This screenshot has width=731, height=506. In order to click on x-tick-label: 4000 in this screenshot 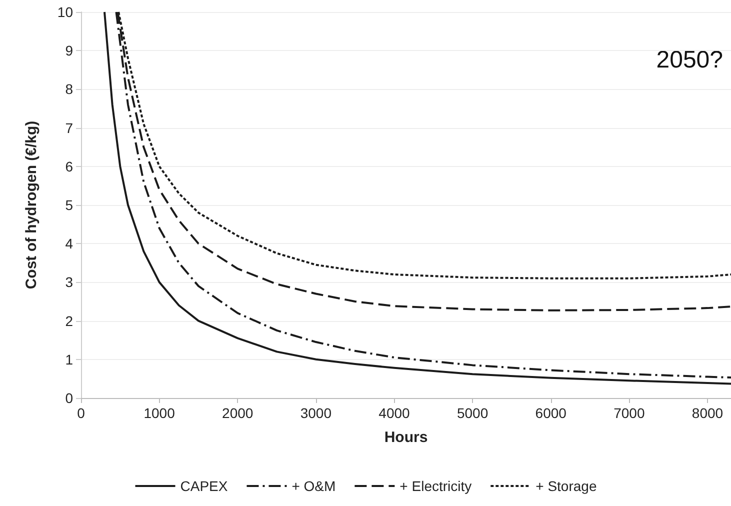, I will do `click(394, 413)`.